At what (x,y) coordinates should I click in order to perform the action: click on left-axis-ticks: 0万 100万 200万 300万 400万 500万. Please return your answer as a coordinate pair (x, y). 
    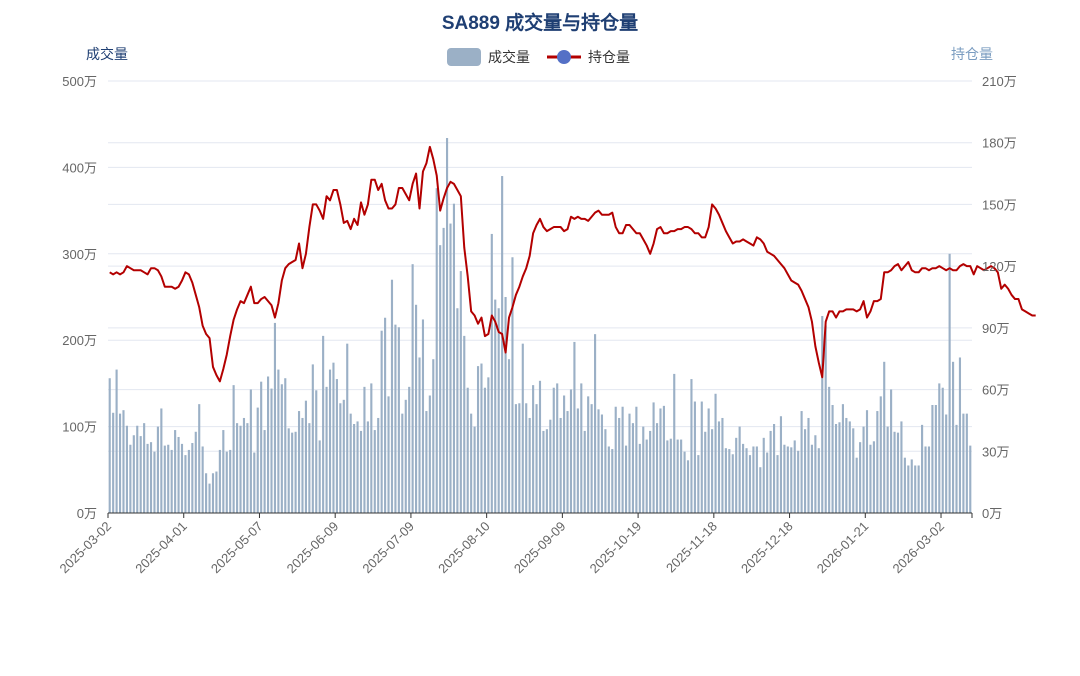
    Looking at the image, I should click on (79, 297).